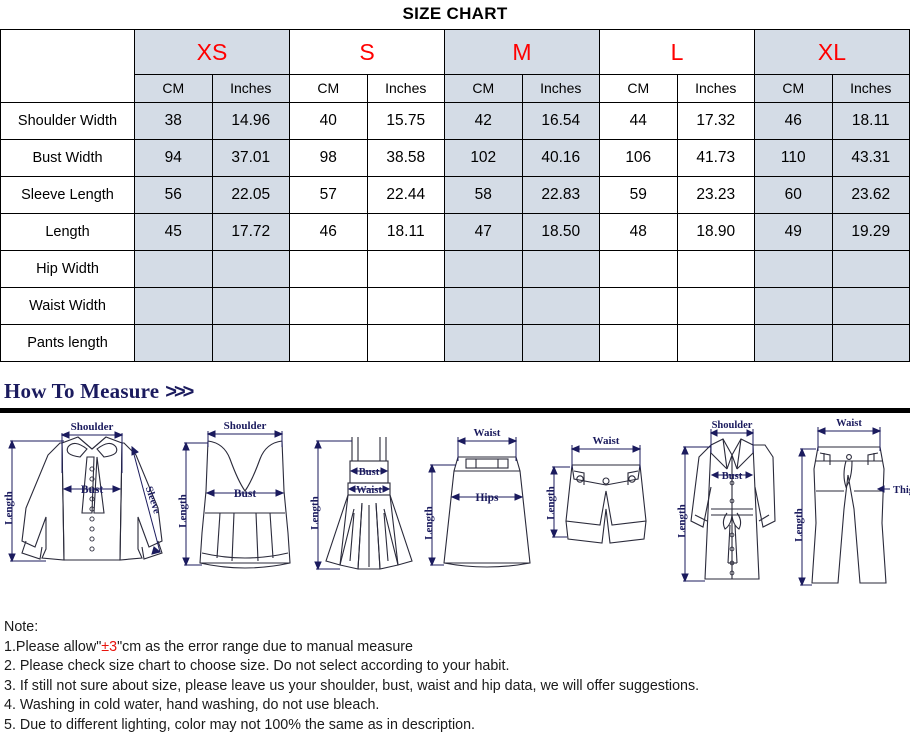  I want to click on unit-header-xl-cm: CM, so click(793, 88).